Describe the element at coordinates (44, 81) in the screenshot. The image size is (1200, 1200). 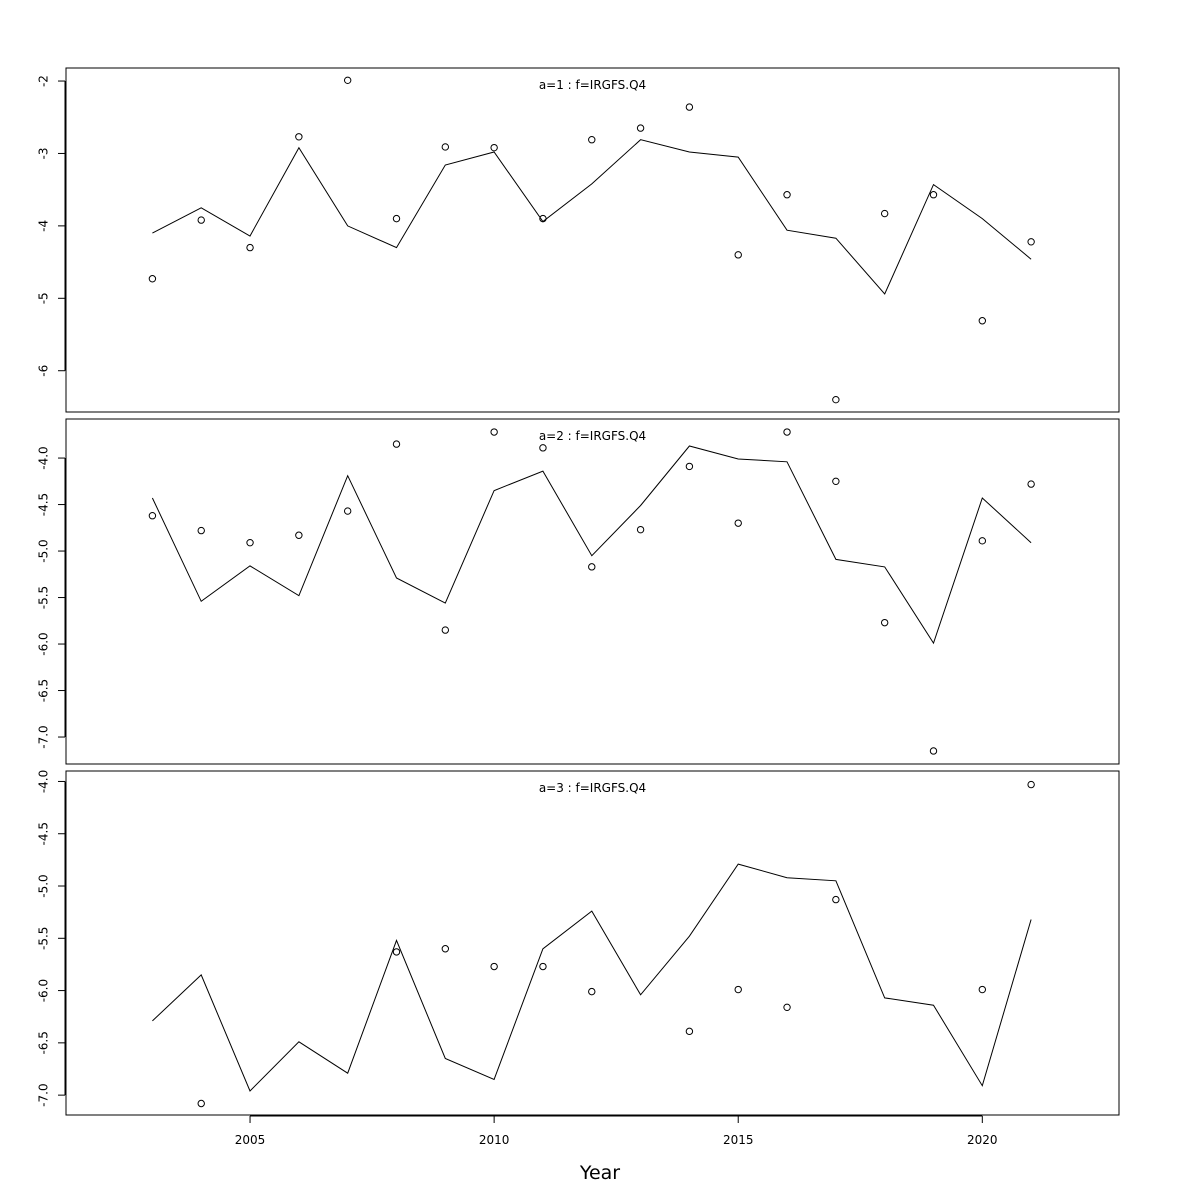
I see `y-tick-label: -2` at that location.